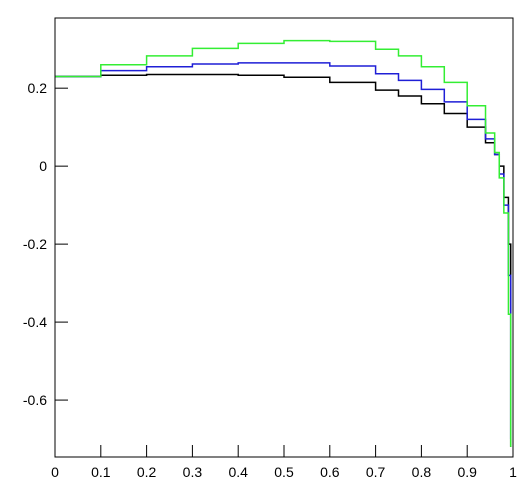 This screenshot has width=532, height=501. What do you see at coordinates (35, 244) in the screenshot?
I see `y-tick-label: -0.2` at bounding box center [35, 244].